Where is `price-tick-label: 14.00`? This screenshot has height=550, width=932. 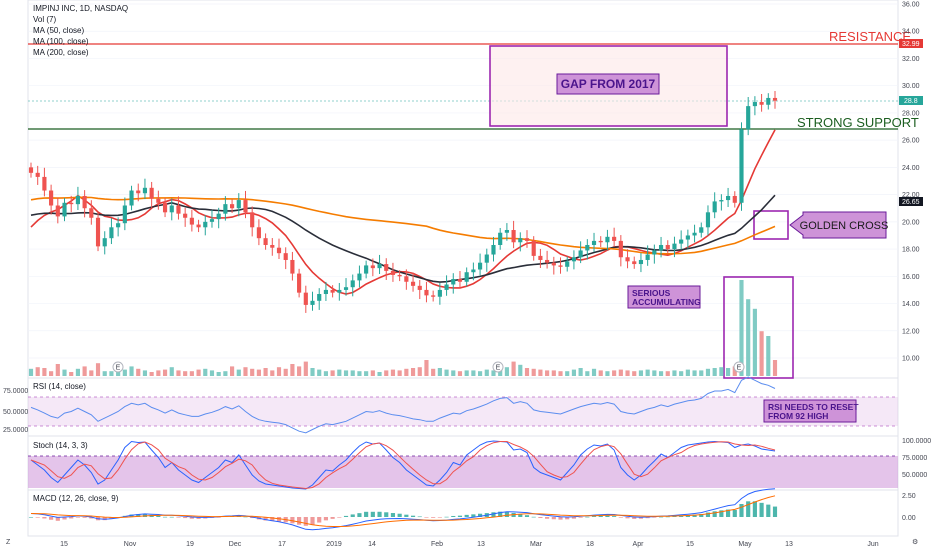 price-tick-label: 14.00 is located at coordinates (911, 304).